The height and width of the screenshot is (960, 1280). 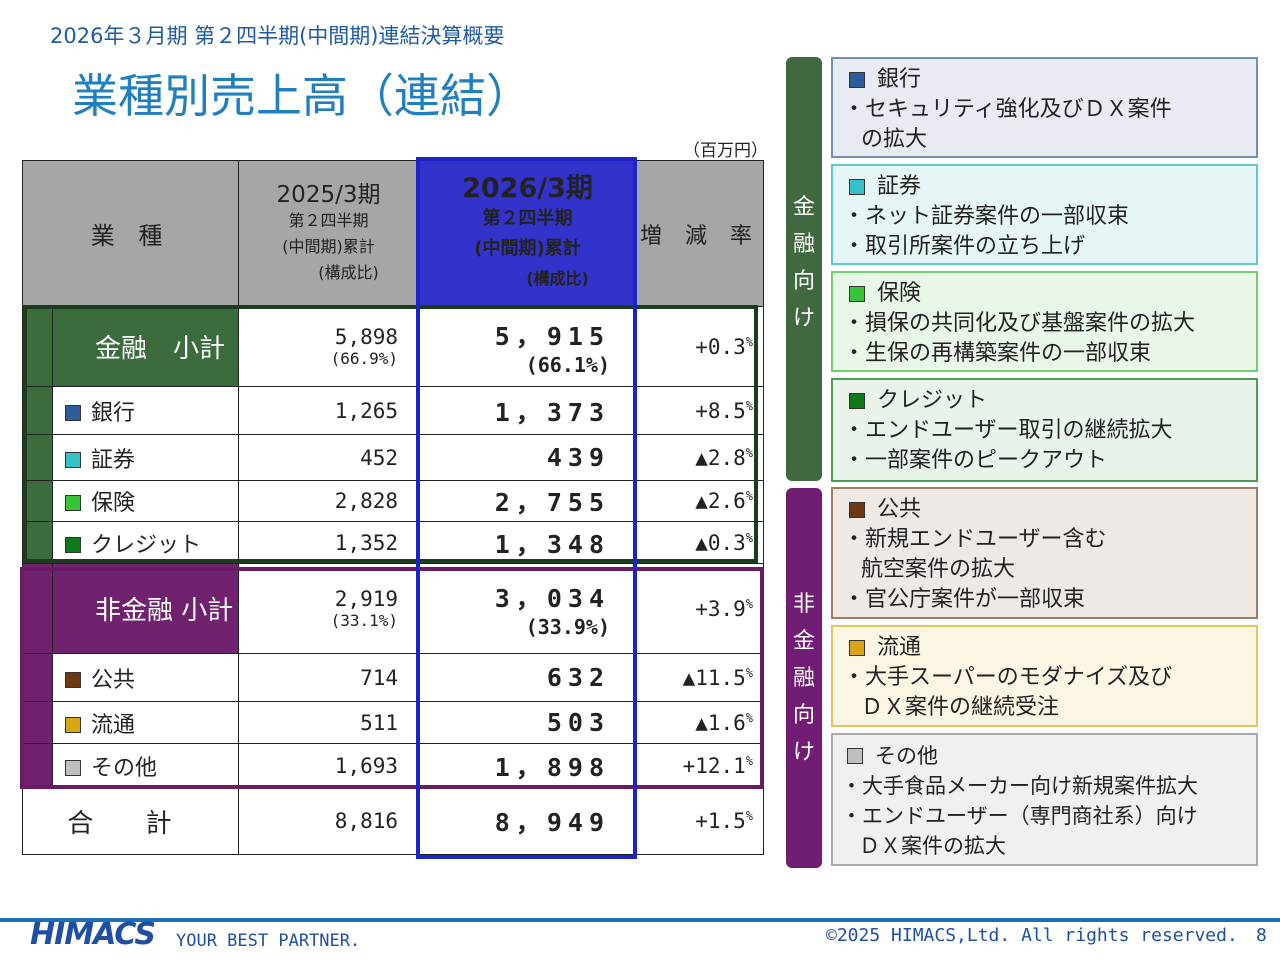 I want to click on credit-swatch-icon, so click(x=857, y=401).